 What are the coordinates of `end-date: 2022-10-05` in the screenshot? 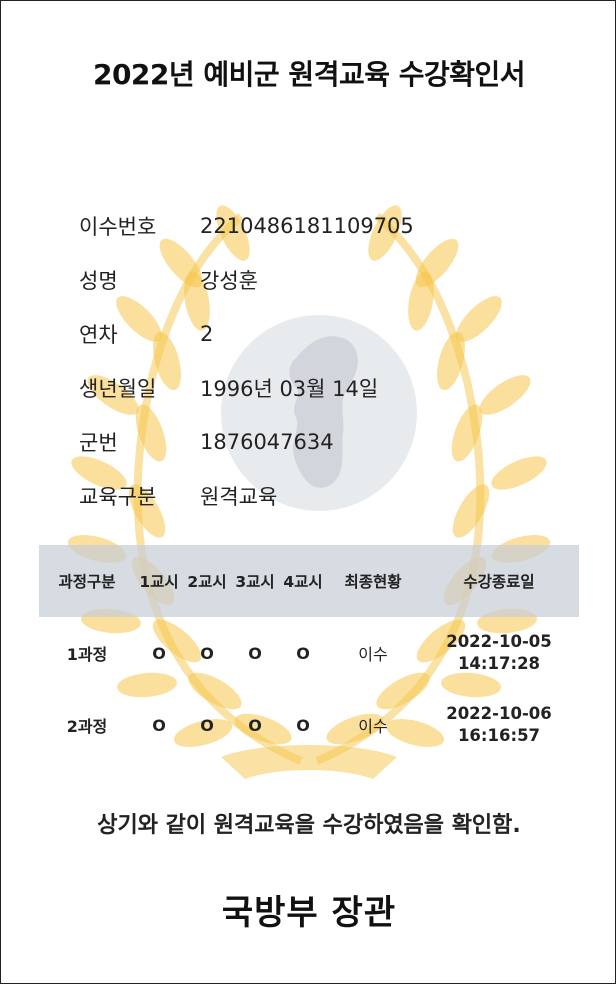 It's located at (499, 641).